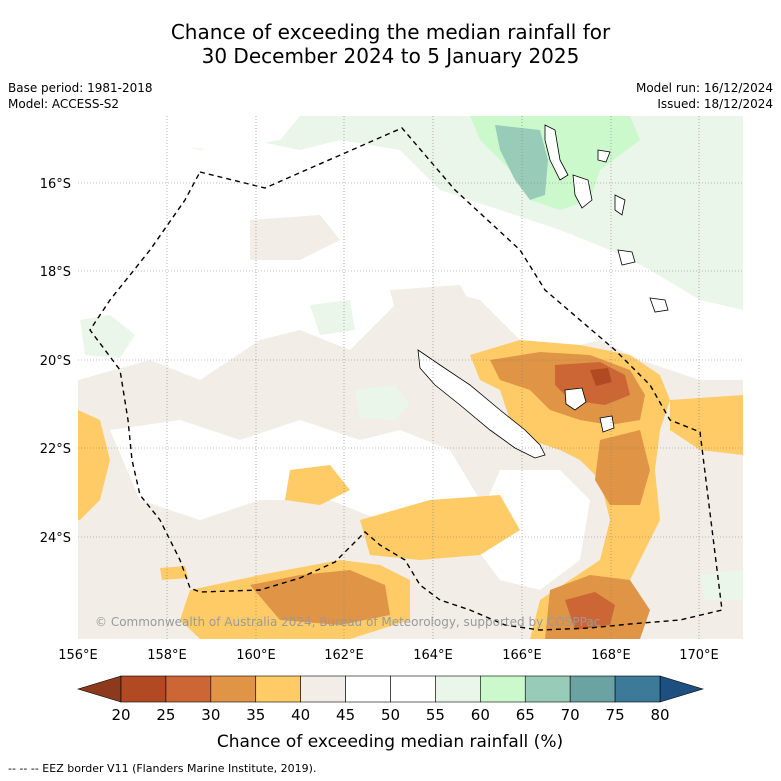  I want to click on colorbar-tick-label: 35, so click(255, 715).